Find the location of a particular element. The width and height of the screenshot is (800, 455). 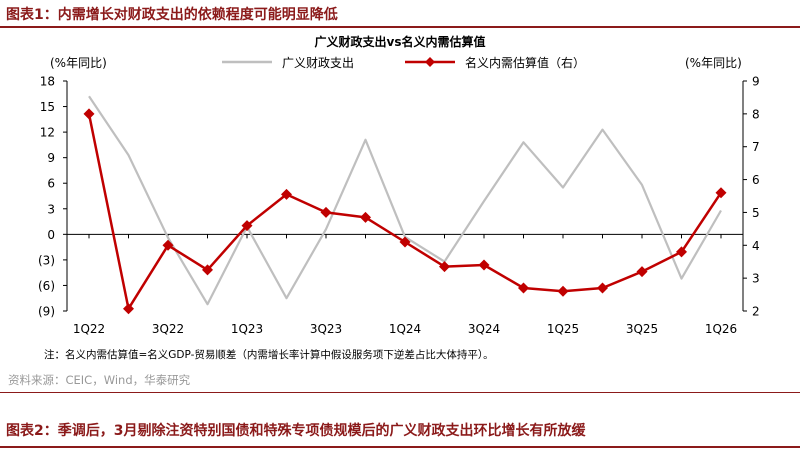

y-right-tick-label: 5 is located at coordinates (756, 213).